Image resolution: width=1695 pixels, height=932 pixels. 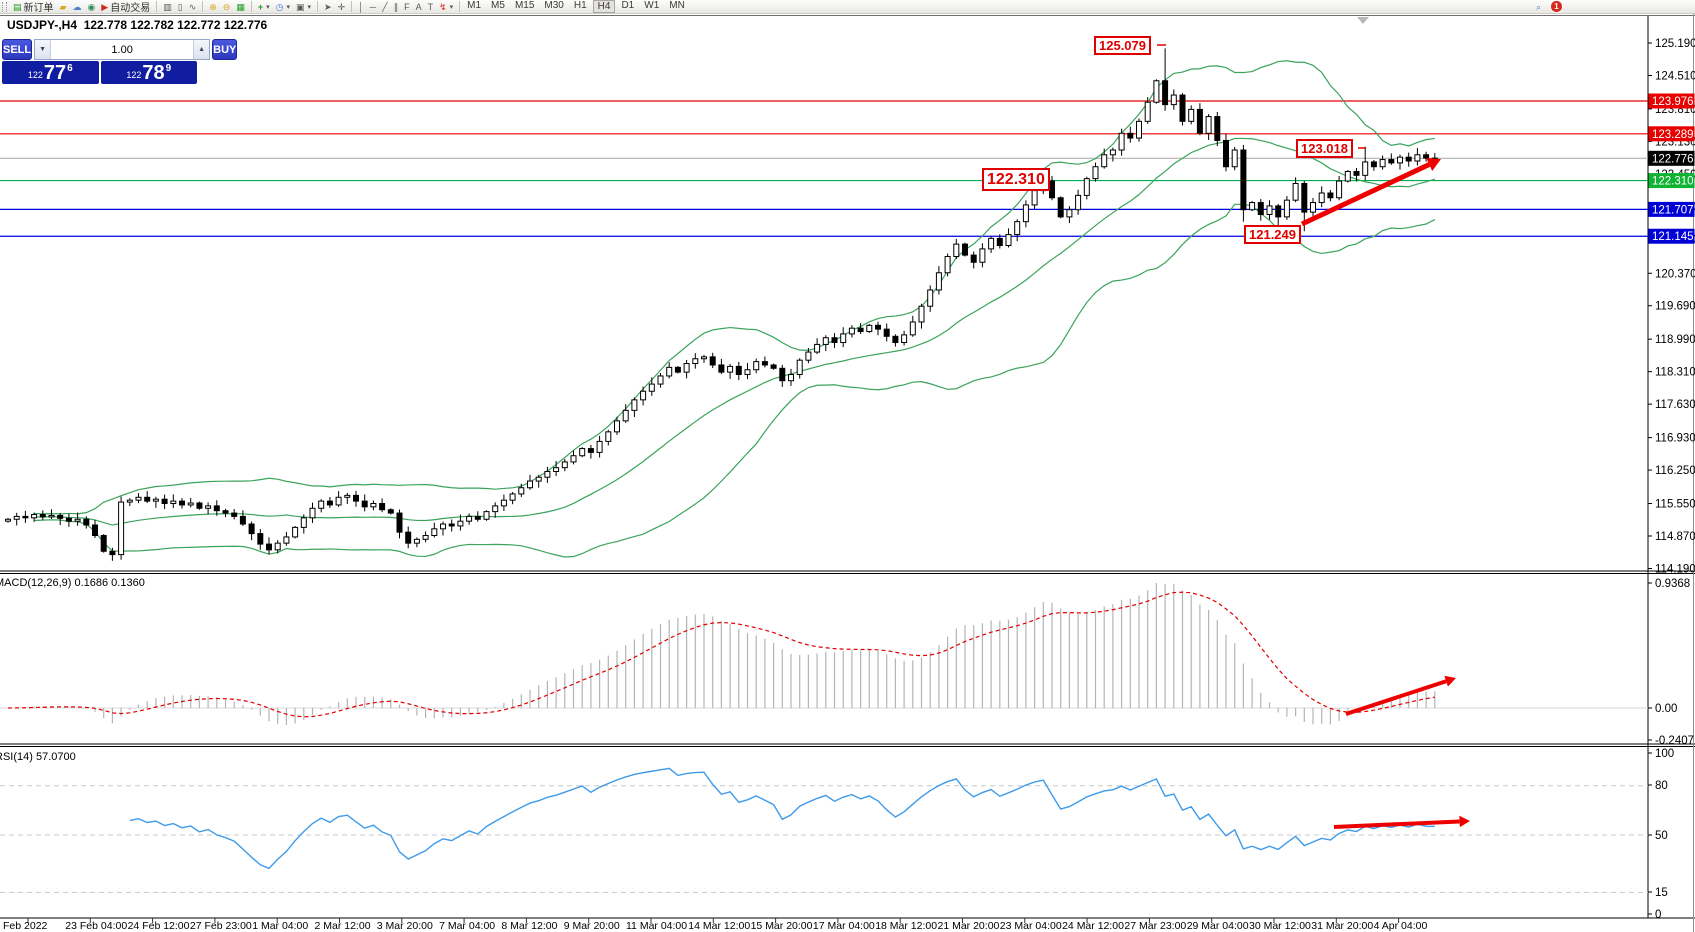 What do you see at coordinates (1675, 373) in the screenshot?
I see `svg-text: 118.310` at bounding box center [1675, 373].